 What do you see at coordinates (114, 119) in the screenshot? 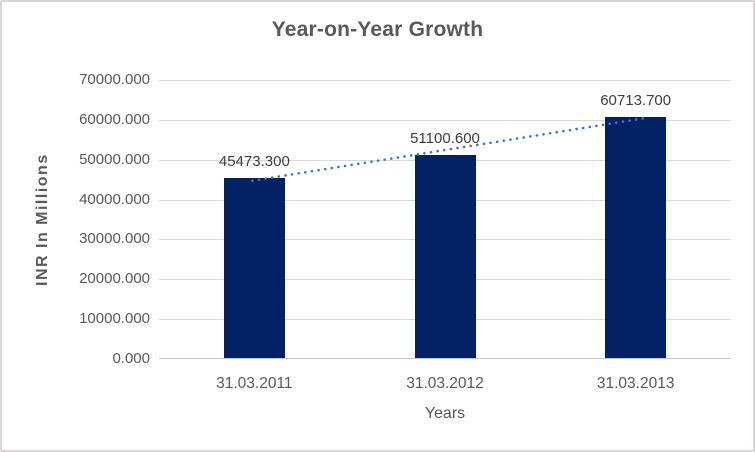
I see `y-tick-label: 60000.000` at bounding box center [114, 119].